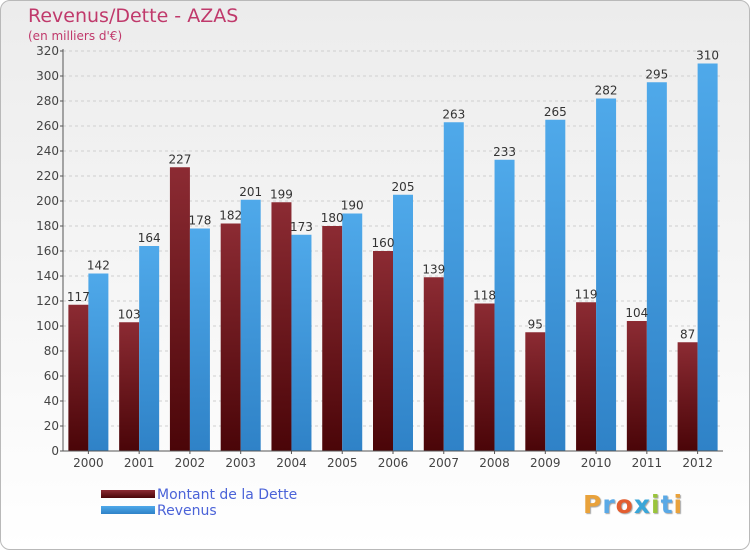 Image resolution: width=750 pixels, height=550 pixels. What do you see at coordinates (642, 504) in the screenshot?
I see `logo-letter: x` at bounding box center [642, 504].